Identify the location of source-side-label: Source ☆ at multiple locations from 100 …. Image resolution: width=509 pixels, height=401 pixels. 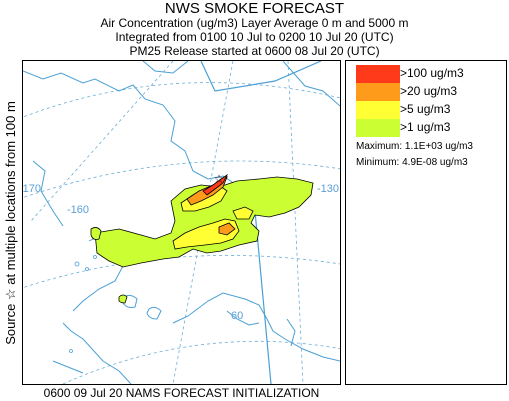
(11, 222).